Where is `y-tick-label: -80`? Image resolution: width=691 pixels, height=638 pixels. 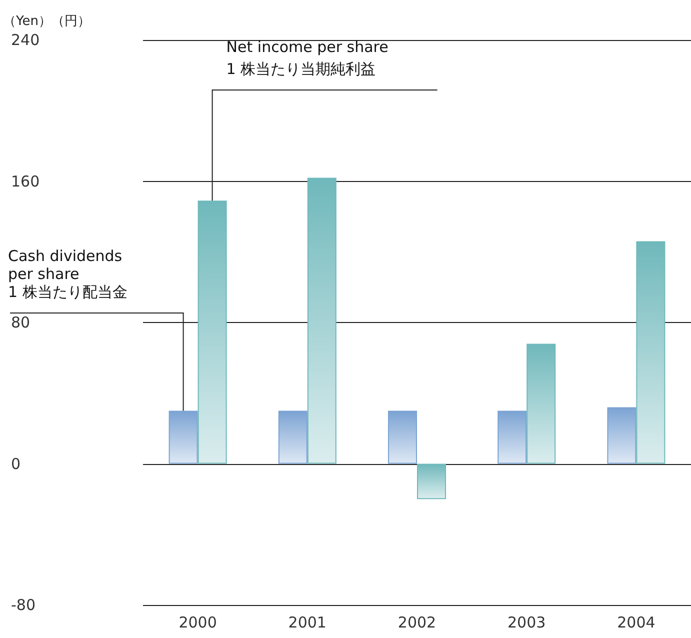
y-tick-label: -80 is located at coordinates (23, 605).